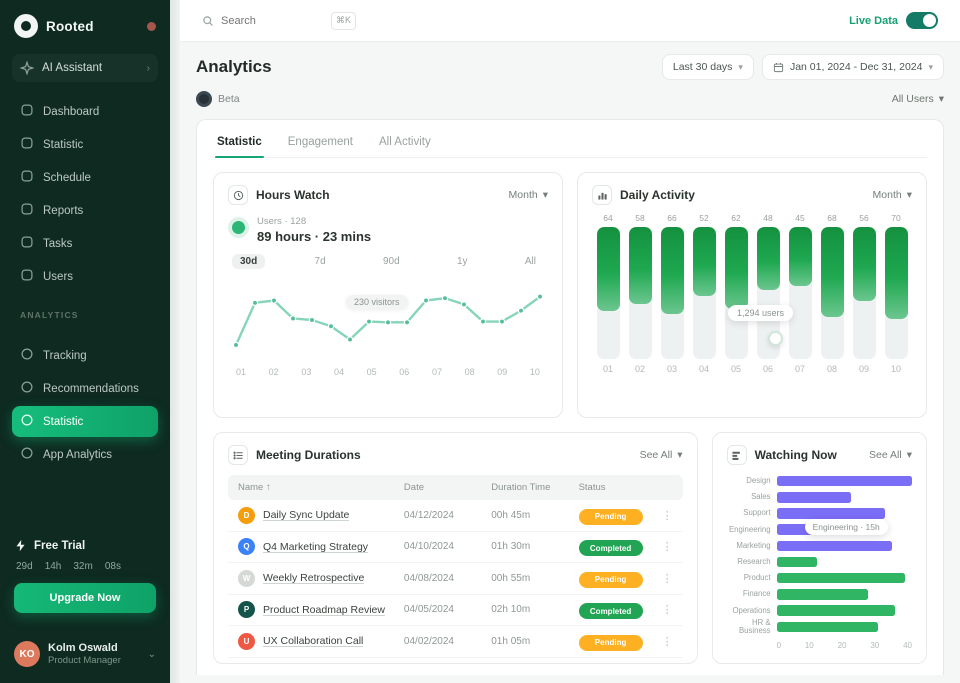  What do you see at coordinates (85, 111) in the screenshot?
I see `sidebar-item-dashboard: Dashboard` at bounding box center [85, 111].